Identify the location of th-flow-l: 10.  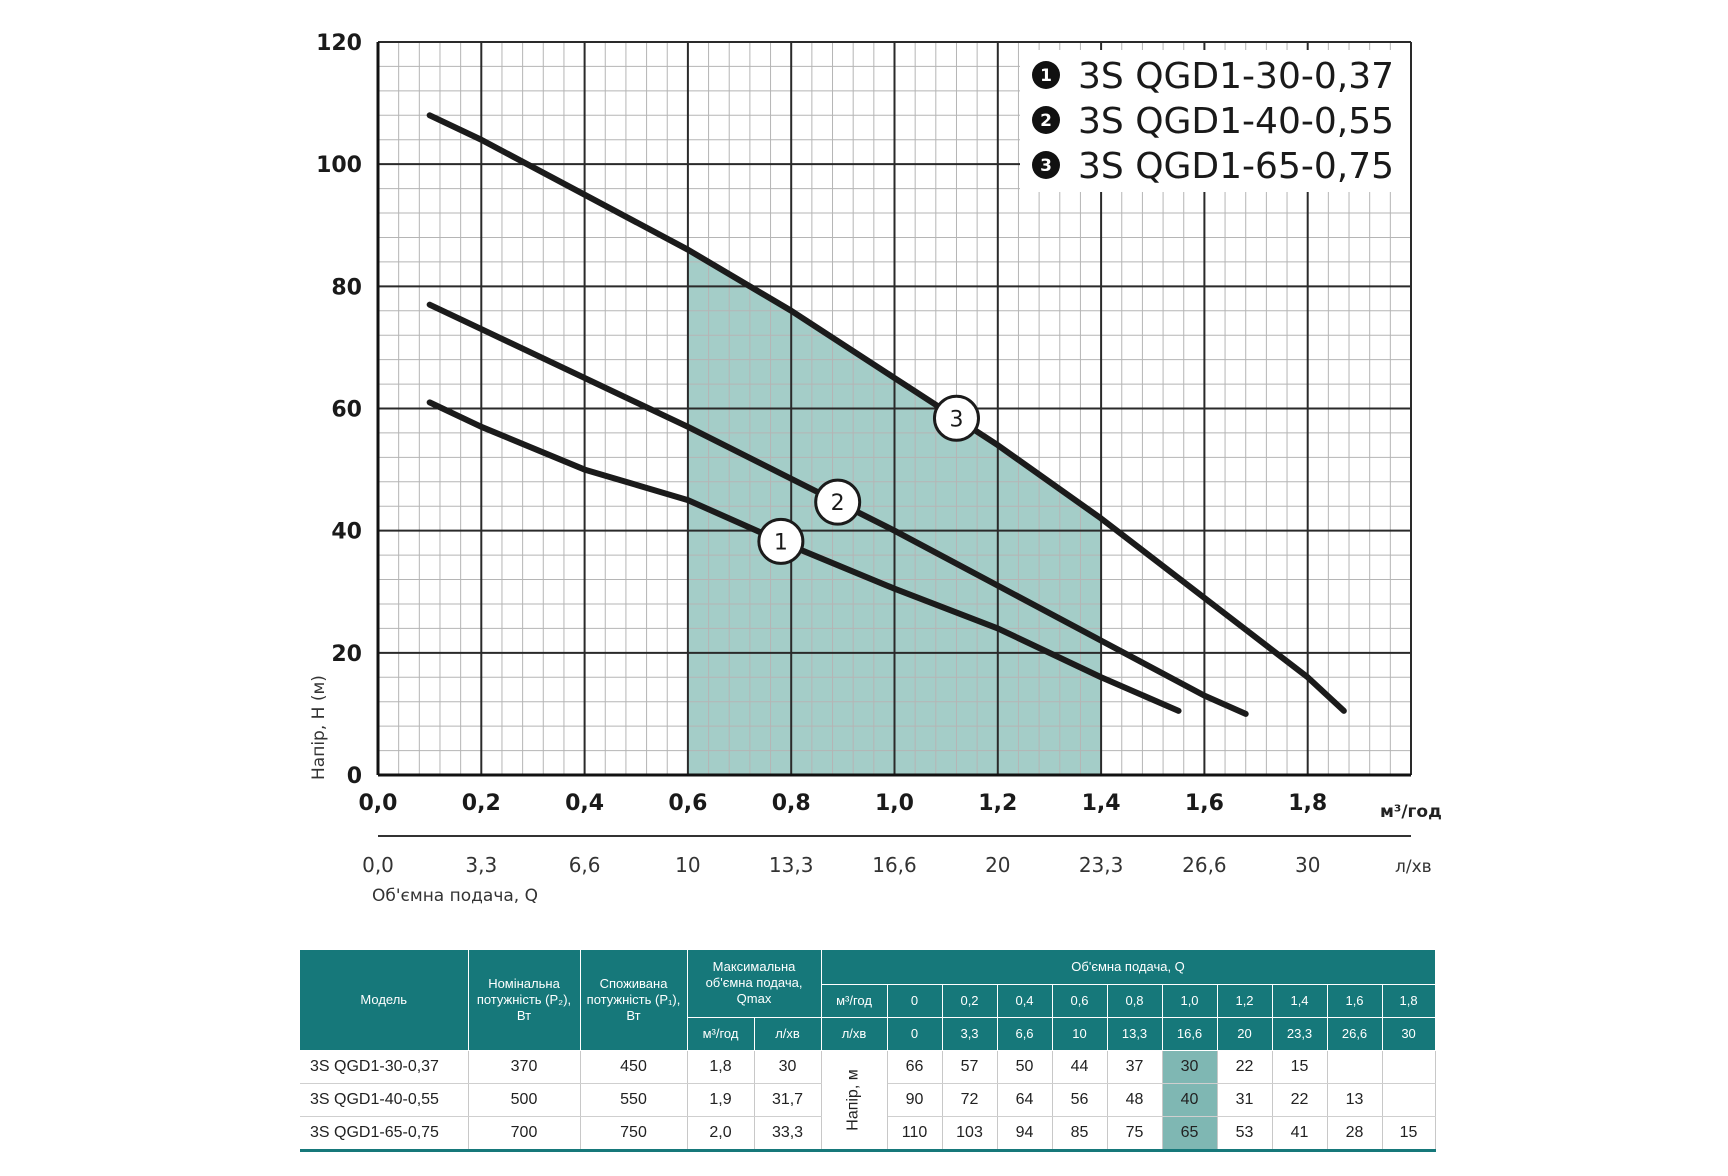
(1080, 1034).